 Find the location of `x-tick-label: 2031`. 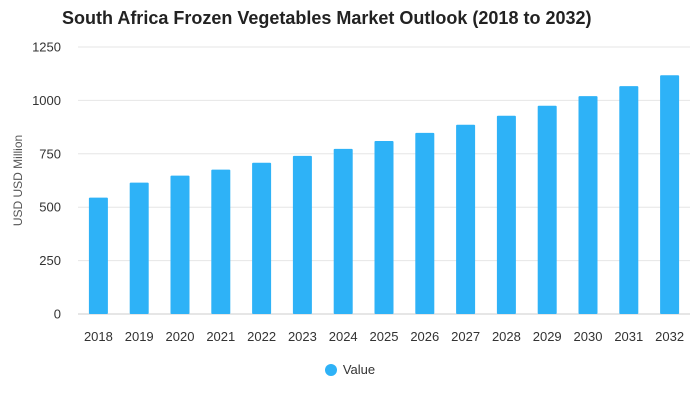

x-tick-label: 2031 is located at coordinates (628, 336).